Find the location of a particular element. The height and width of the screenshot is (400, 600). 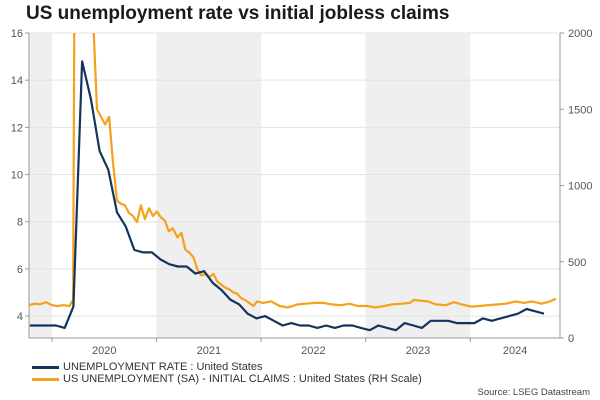

x-axis-tick-label: 2020 is located at coordinates (104, 351).